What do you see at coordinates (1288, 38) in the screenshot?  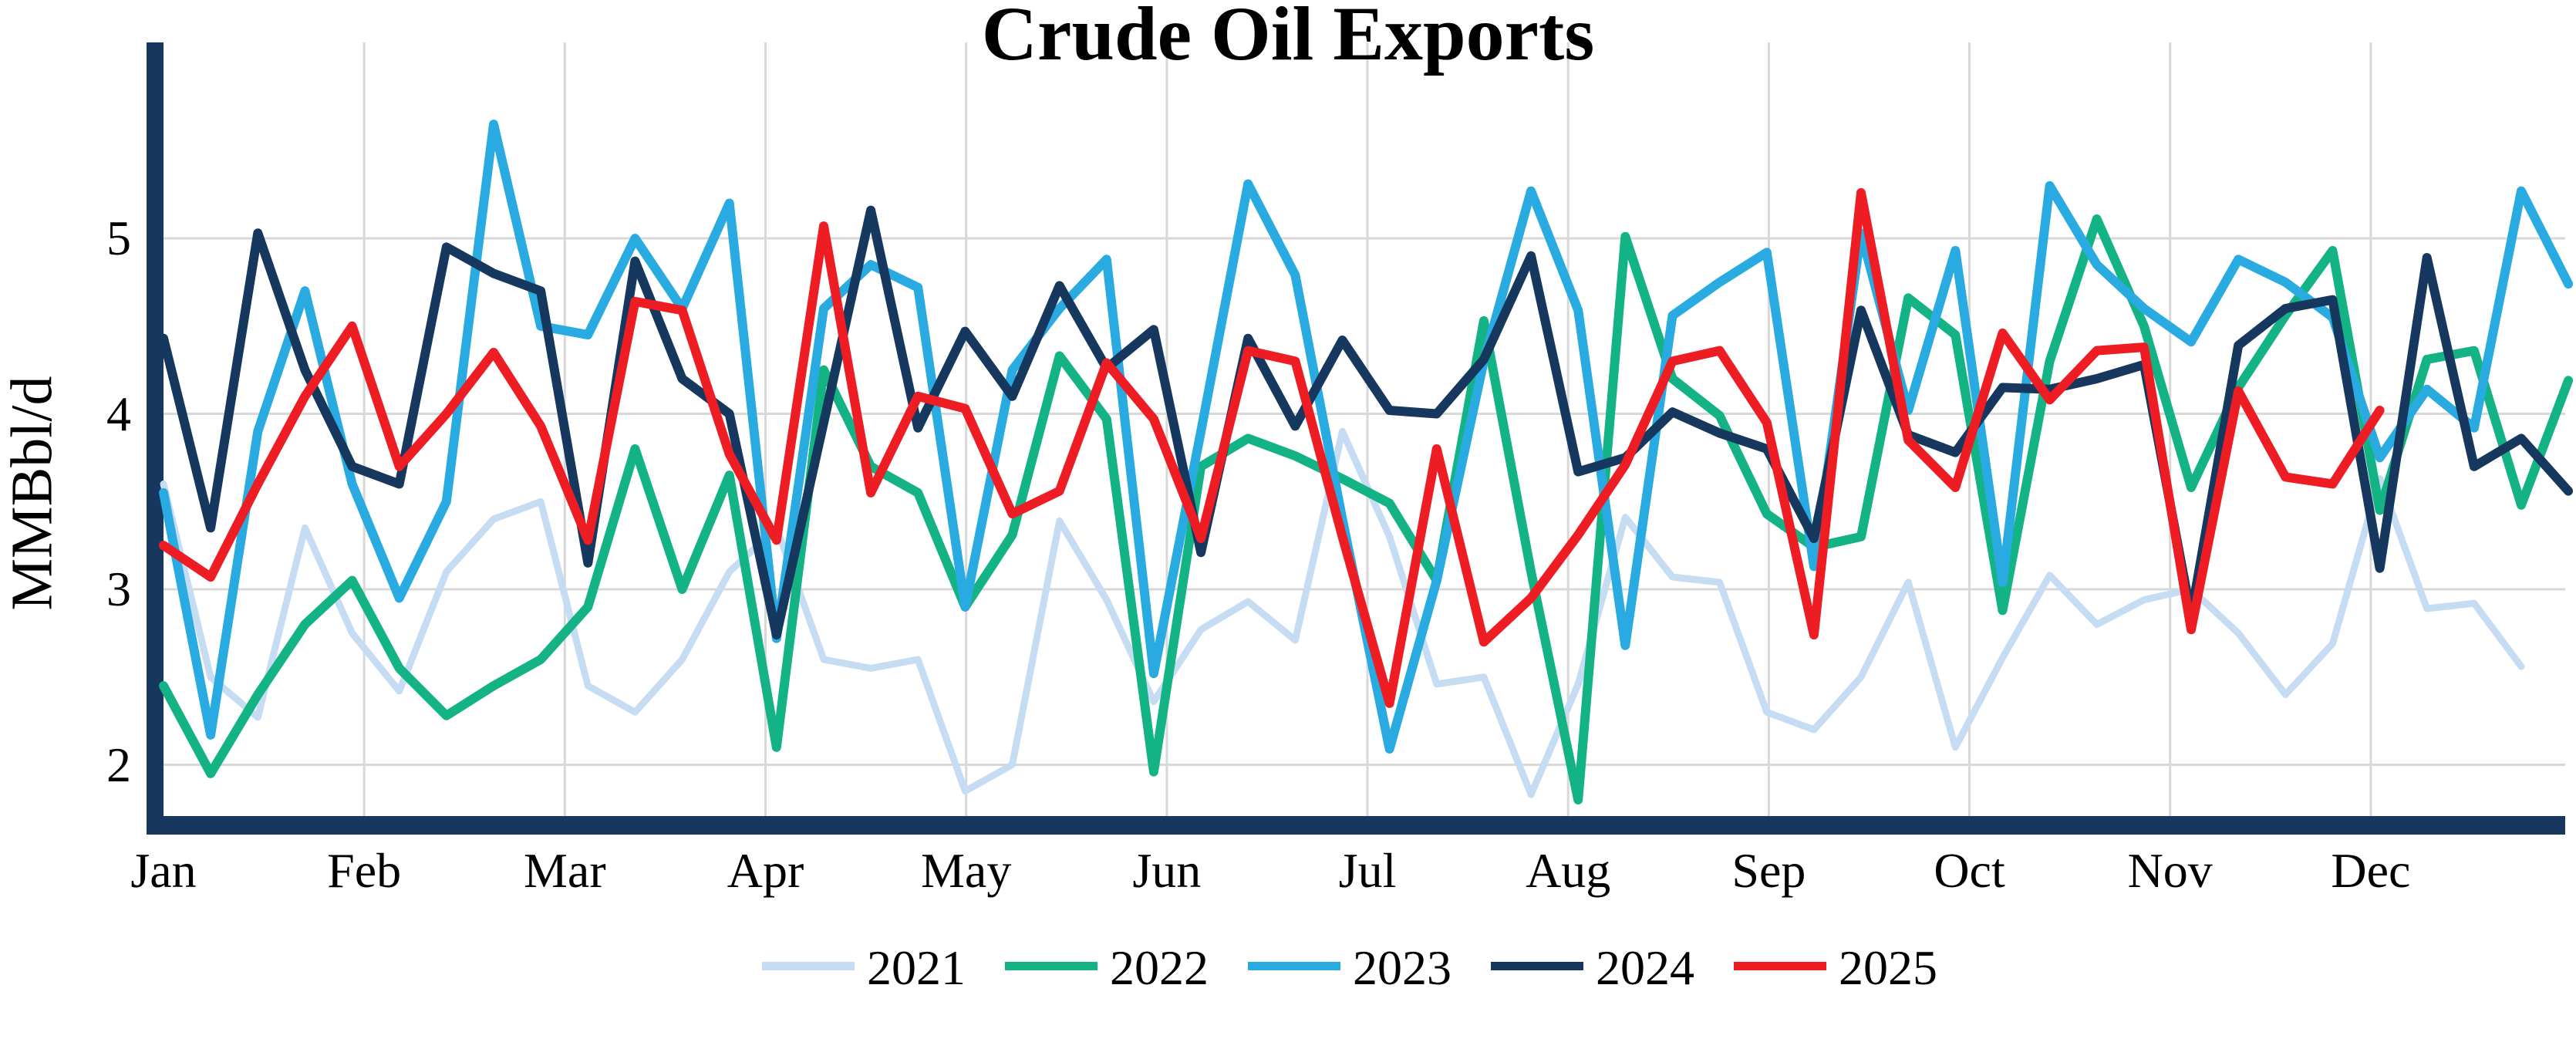 I see `chart-title: Crude Oil Exports` at bounding box center [1288, 38].